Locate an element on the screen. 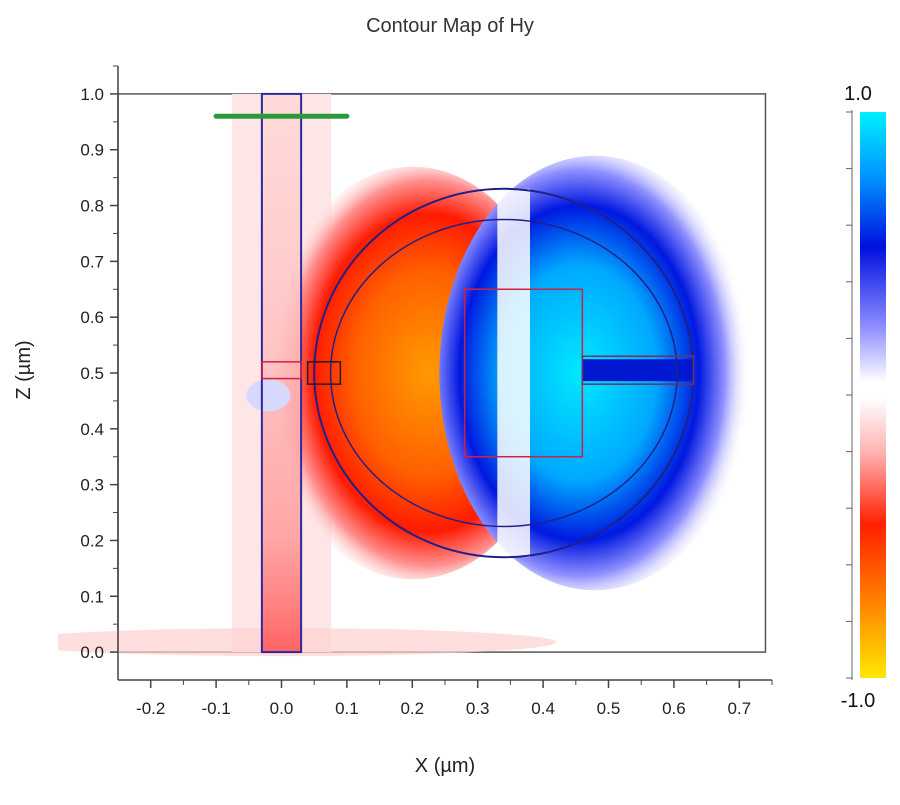 This screenshot has width=900, height=805. waveguide-base-field is located at coordinates (307, 642).